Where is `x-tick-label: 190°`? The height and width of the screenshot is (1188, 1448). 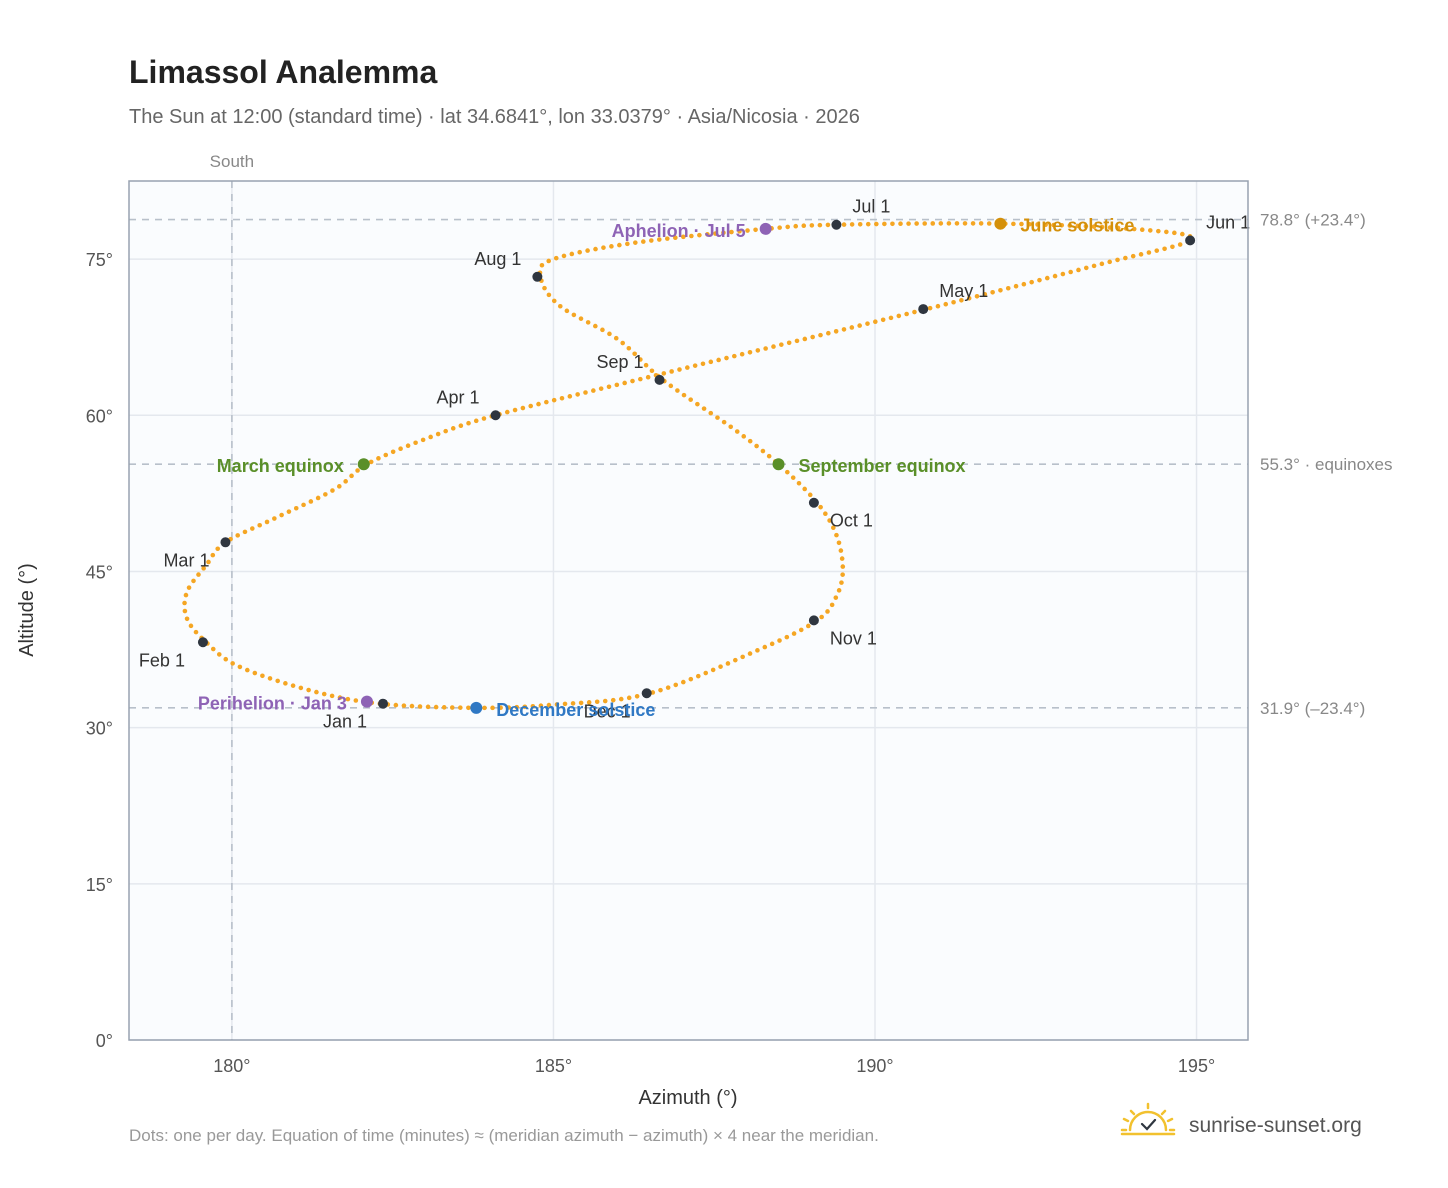 x-tick-label: 190° is located at coordinates (874, 1066).